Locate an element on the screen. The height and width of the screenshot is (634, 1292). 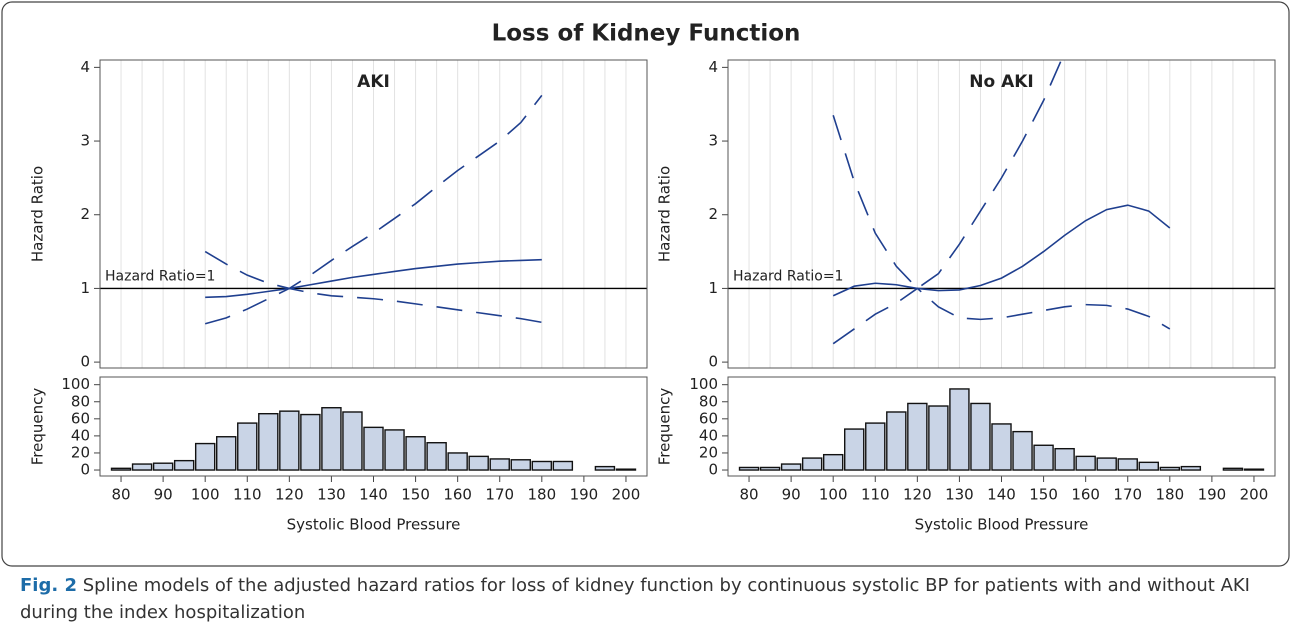
y-axis-label: Frequency is located at coordinates (38, 427).